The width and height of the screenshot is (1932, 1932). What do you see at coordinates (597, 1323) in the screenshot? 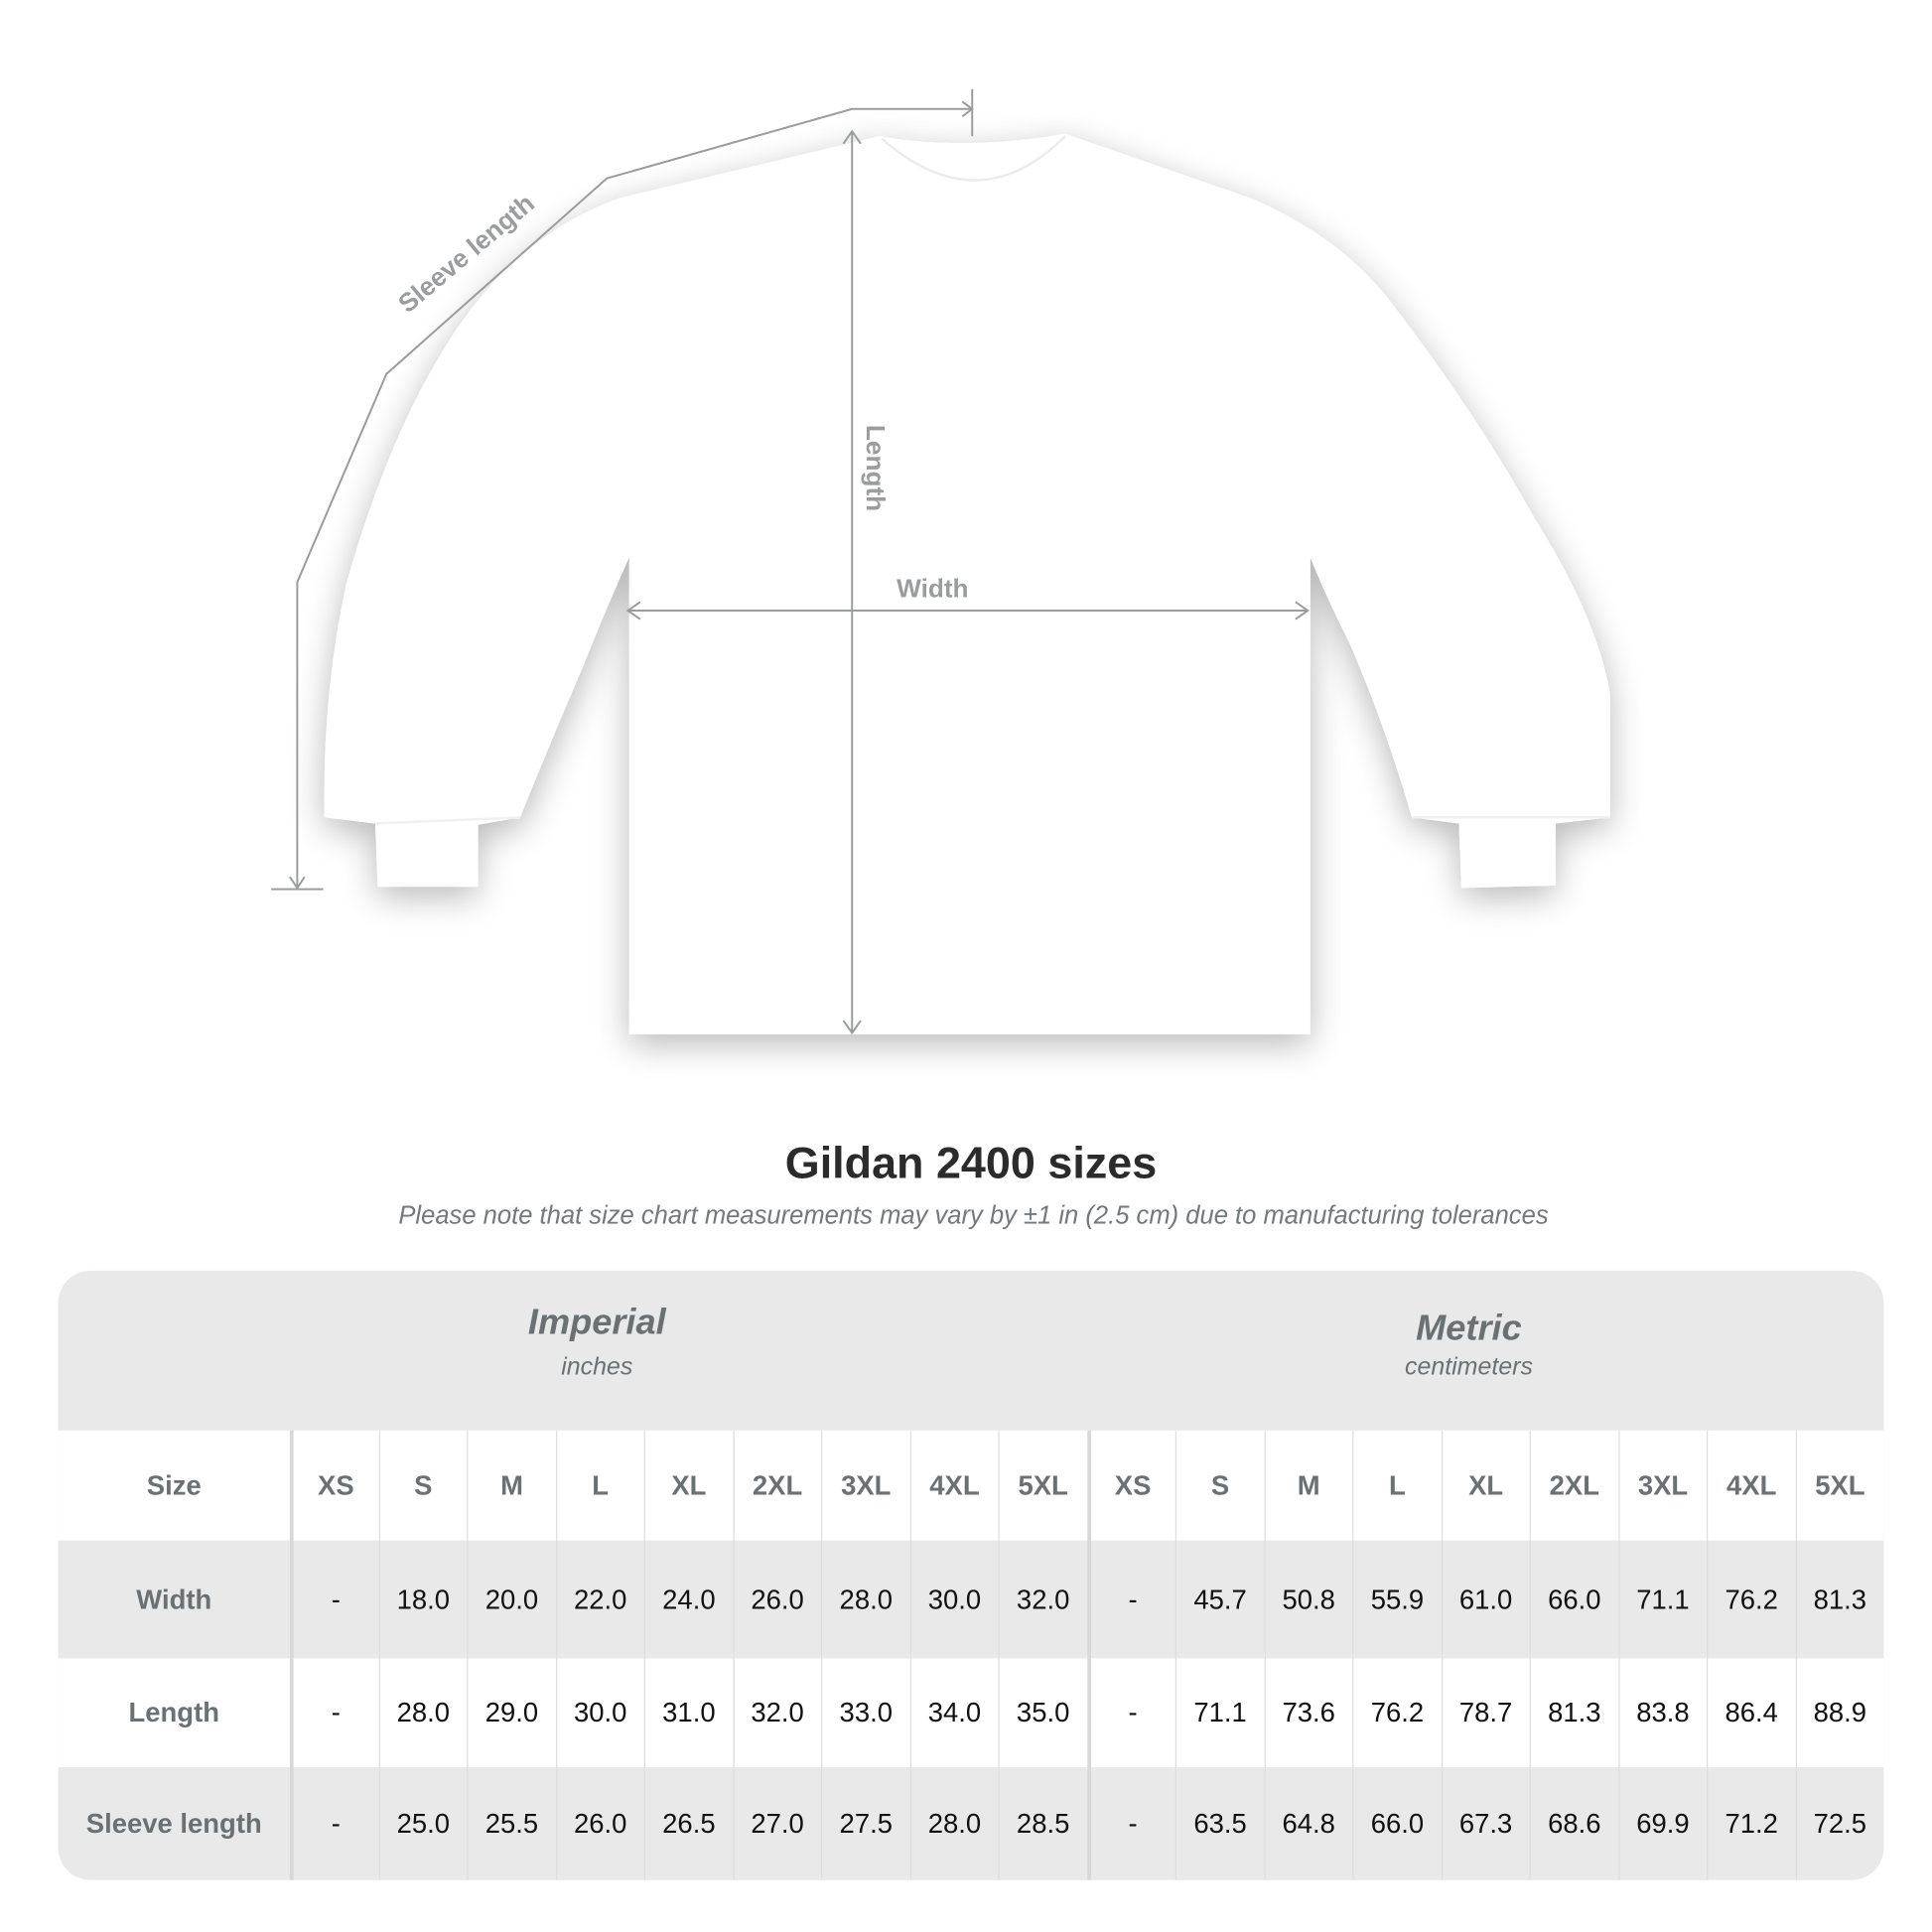
I see `imperial-title: Imperial` at bounding box center [597, 1323].